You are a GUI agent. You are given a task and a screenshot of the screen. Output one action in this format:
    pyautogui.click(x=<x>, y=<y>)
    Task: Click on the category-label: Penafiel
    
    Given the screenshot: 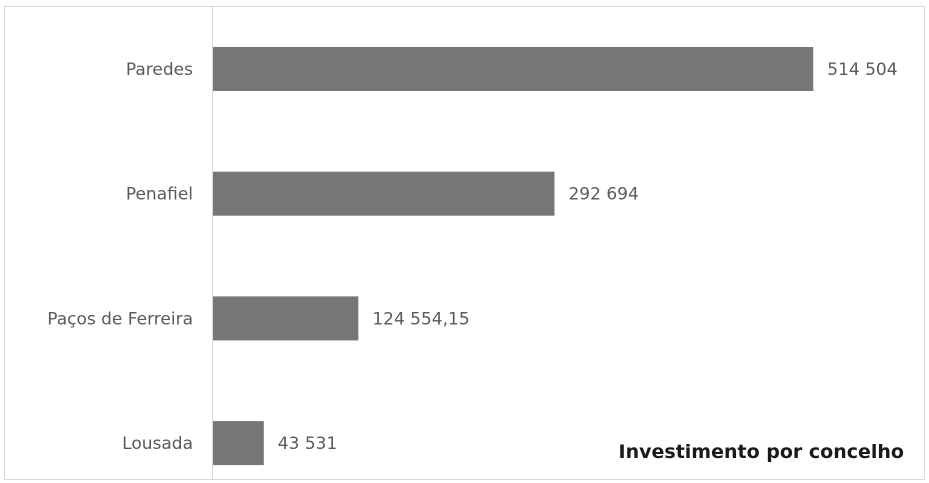 What is the action you would take?
    pyautogui.click(x=159, y=195)
    